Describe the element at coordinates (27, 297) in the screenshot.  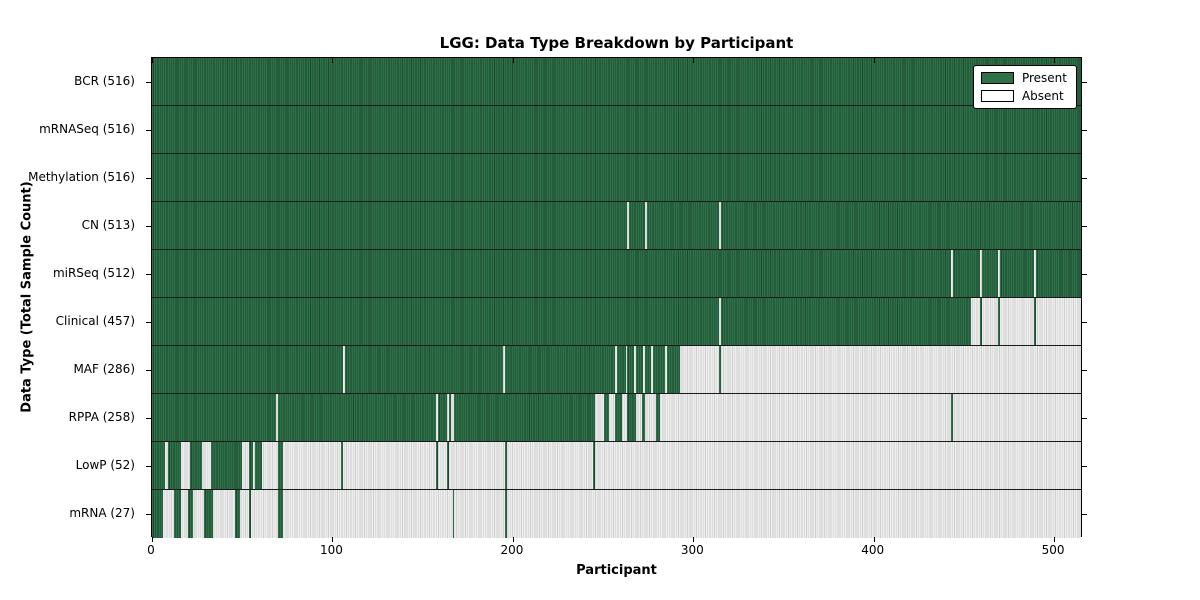
I see `y-axis-label: Data Type (Total Sample Count)` at that location.